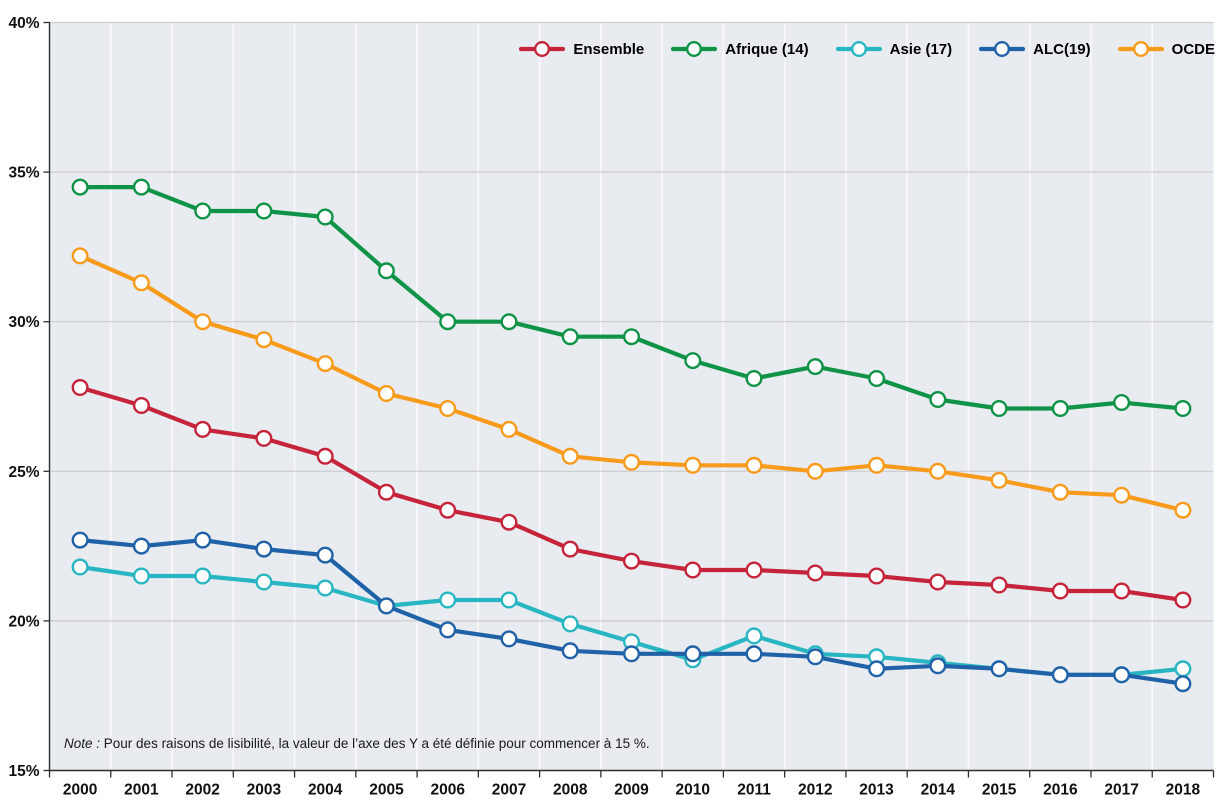 The height and width of the screenshot is (807, 1231). Describe the element at coordinates (386, 271) in the screenshot. I see `data-point-afrique-14-2005` at that location.